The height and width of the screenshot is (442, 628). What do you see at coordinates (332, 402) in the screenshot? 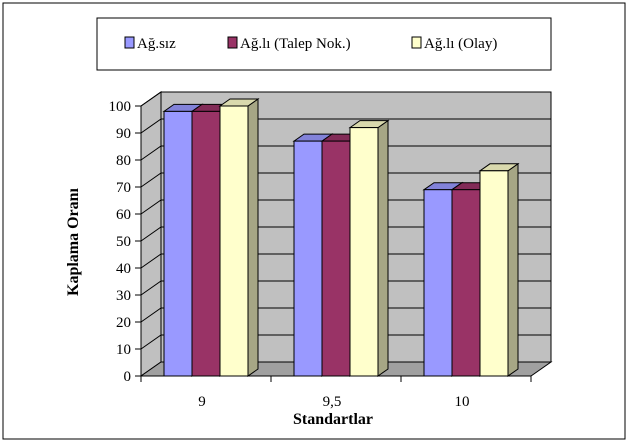
I see `x-tick-label: 9,5` at bounding box center [332, 402].